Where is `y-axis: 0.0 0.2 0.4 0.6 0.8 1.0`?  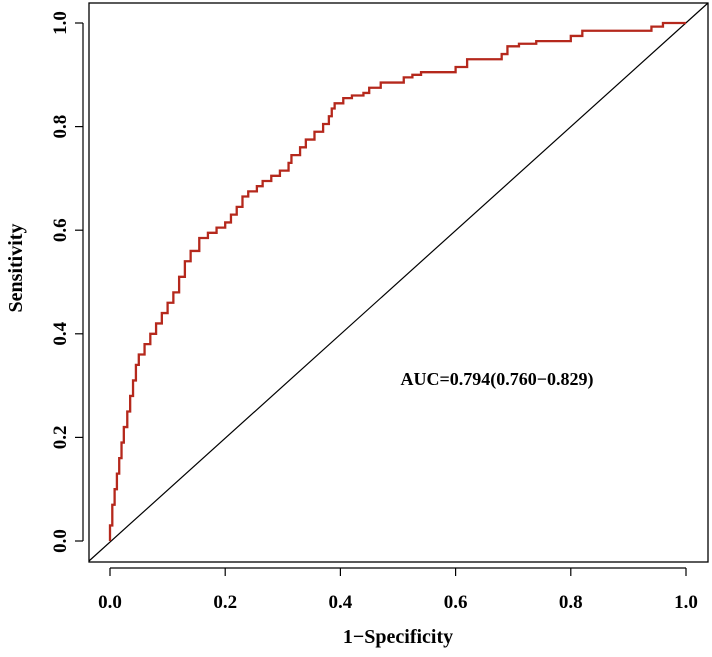 y-axis: 0.0 0.2 0.4 0.6 0.8 1.0 is located at coordinates (67, 282).